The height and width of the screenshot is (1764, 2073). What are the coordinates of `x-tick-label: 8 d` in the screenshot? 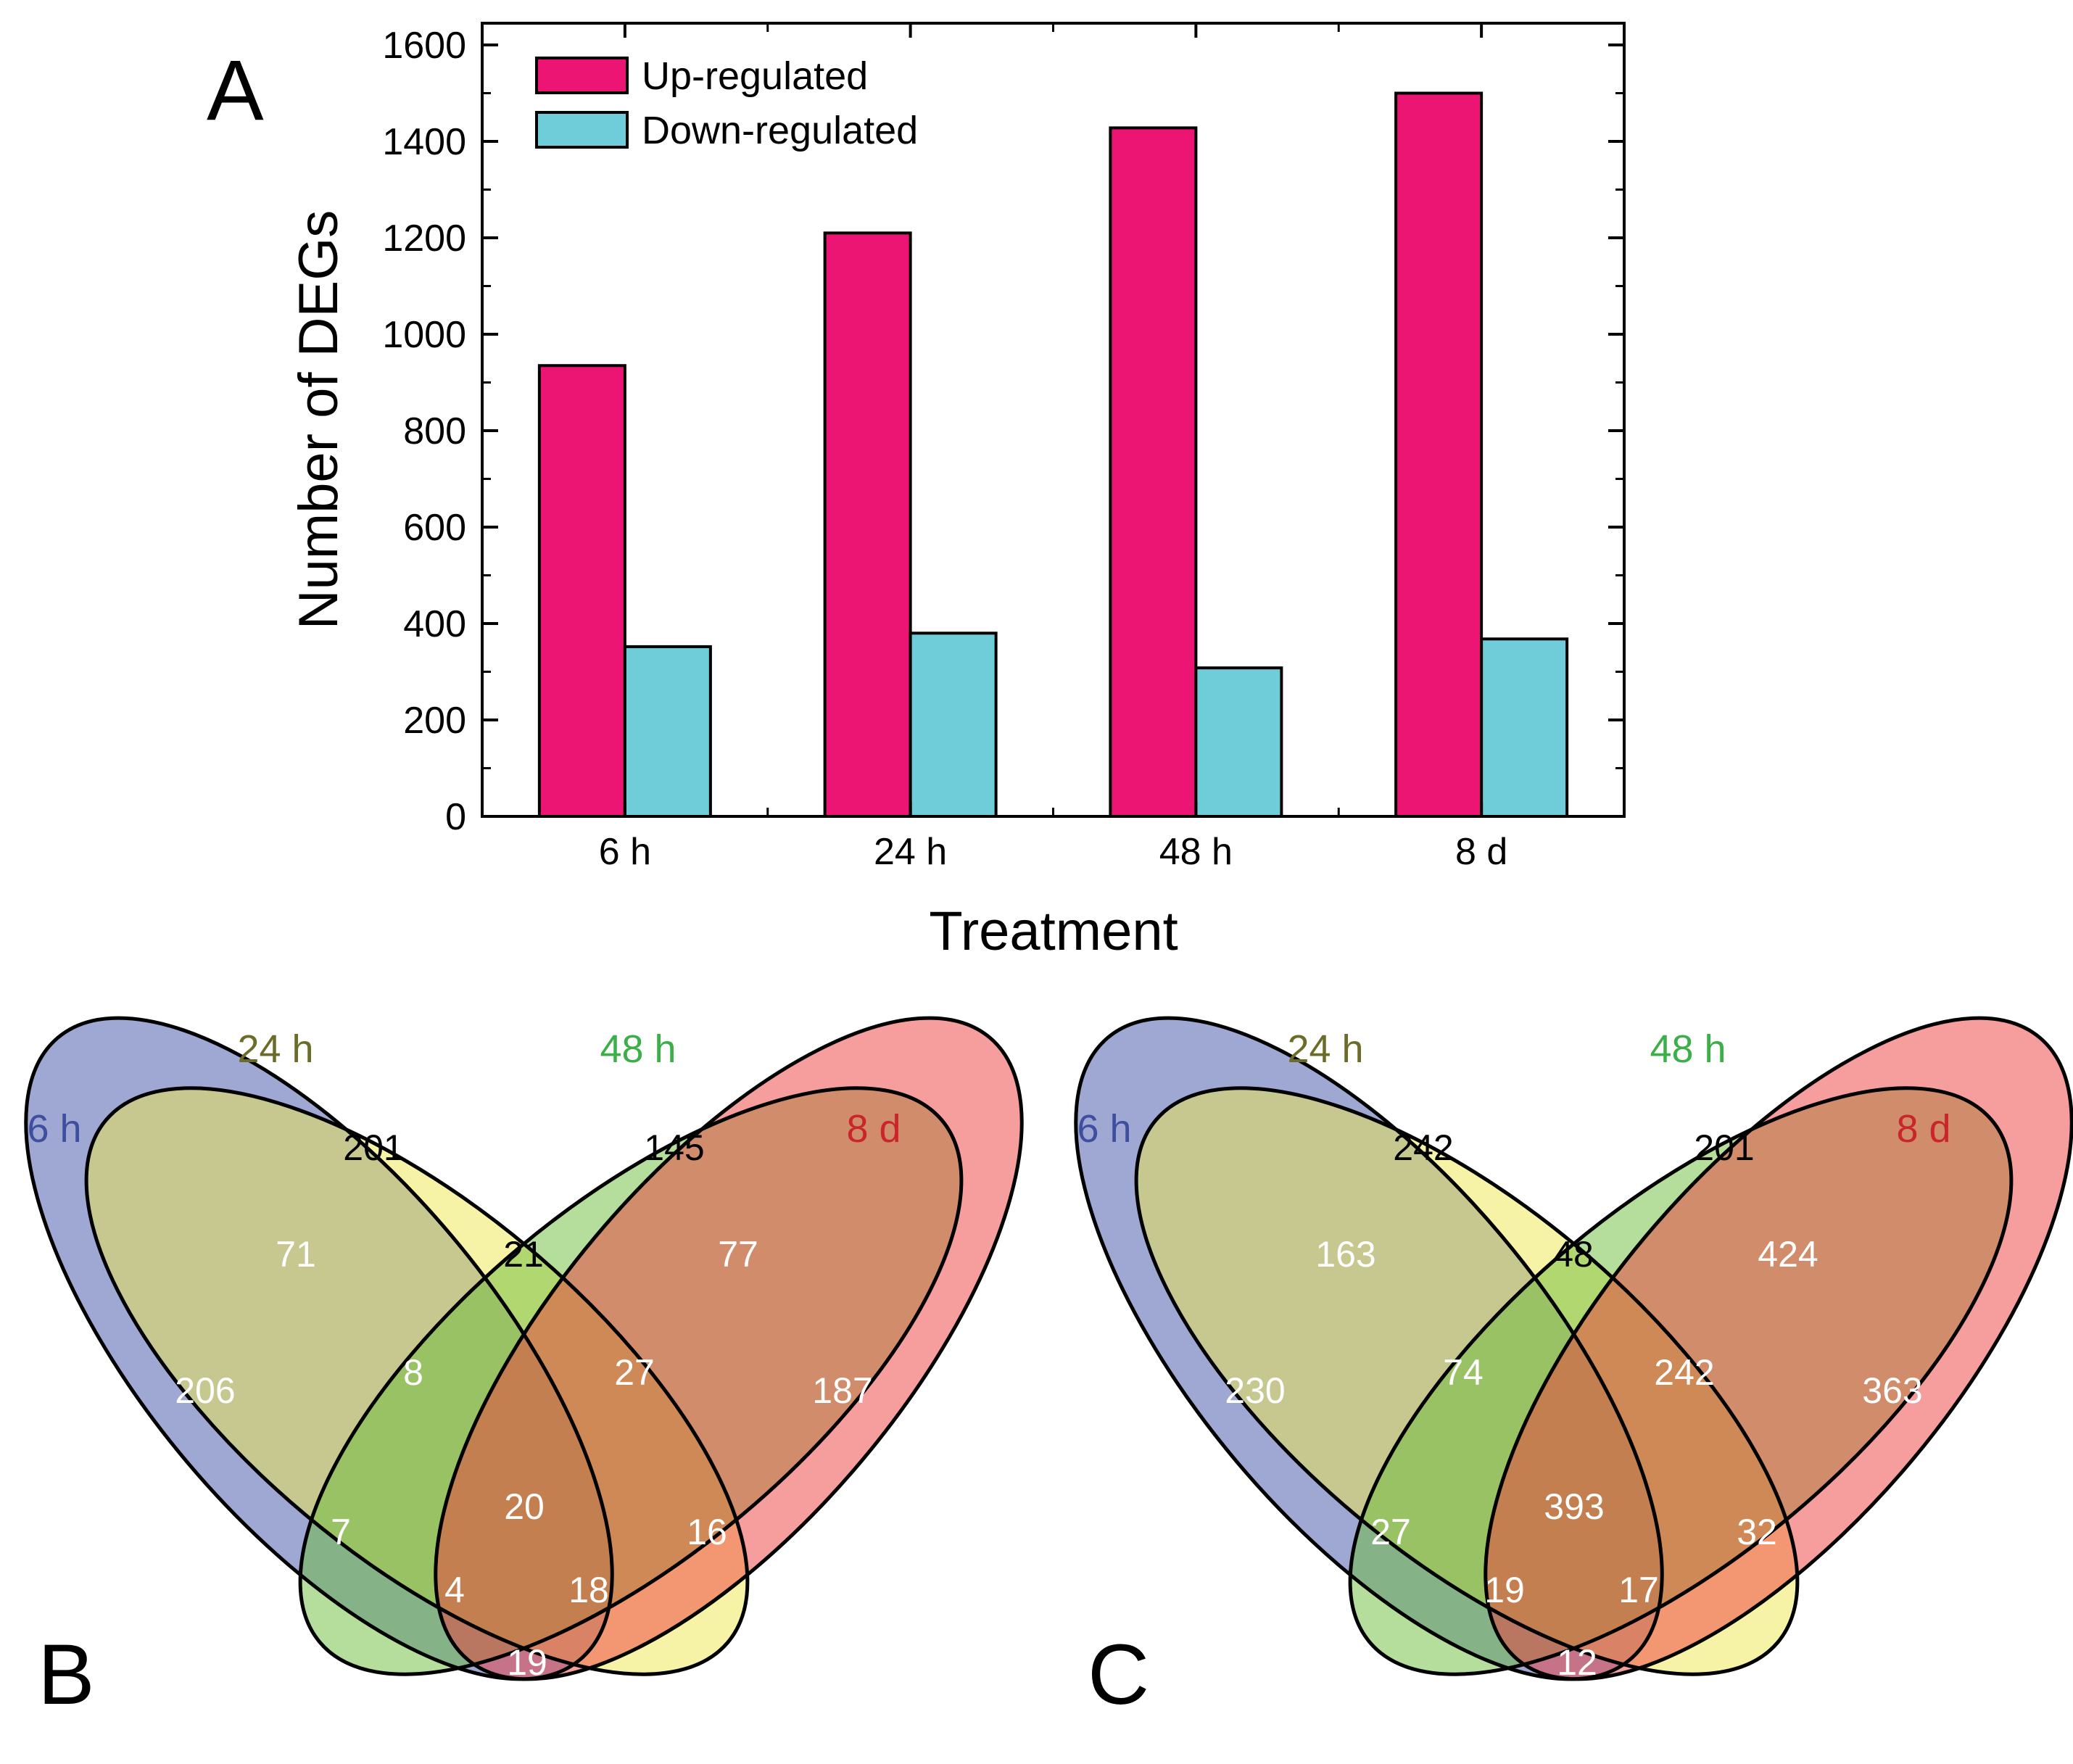 It's located at (1481, 852).